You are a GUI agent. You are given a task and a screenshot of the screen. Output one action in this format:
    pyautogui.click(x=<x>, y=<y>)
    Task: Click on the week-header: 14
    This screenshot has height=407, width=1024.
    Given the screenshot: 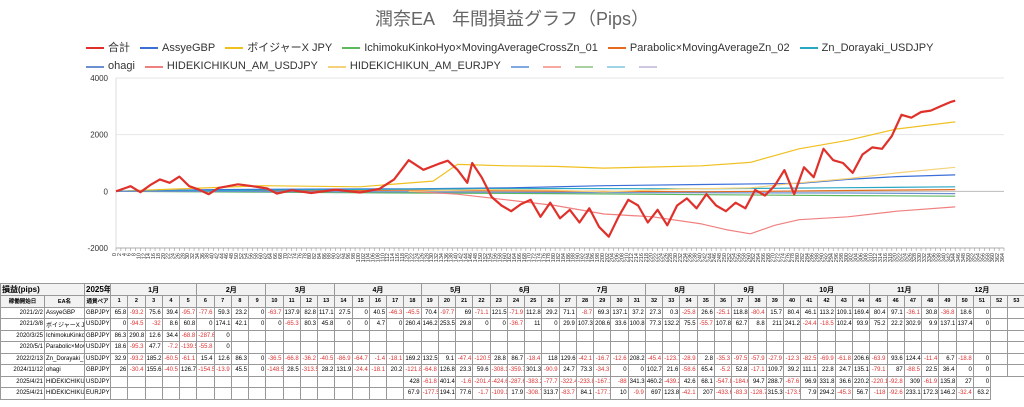 What is the action you would take?
    pyautogui.click(x=343, y=301)
    